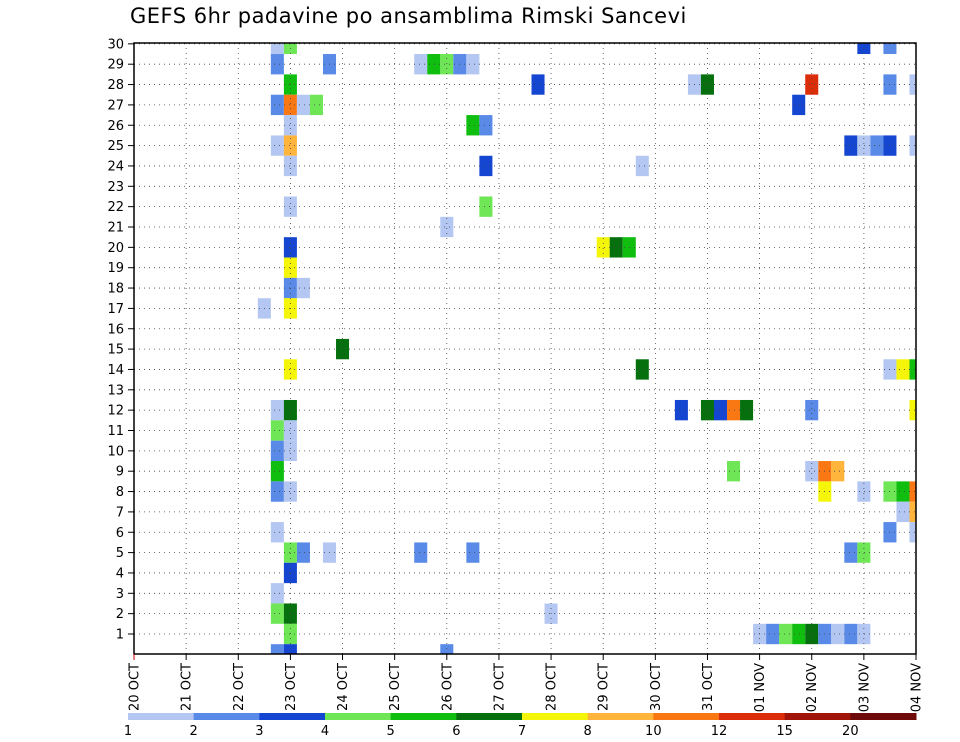 The image size is (960, 742). I want to click on colorbar-label: 10, so click(653, 731).